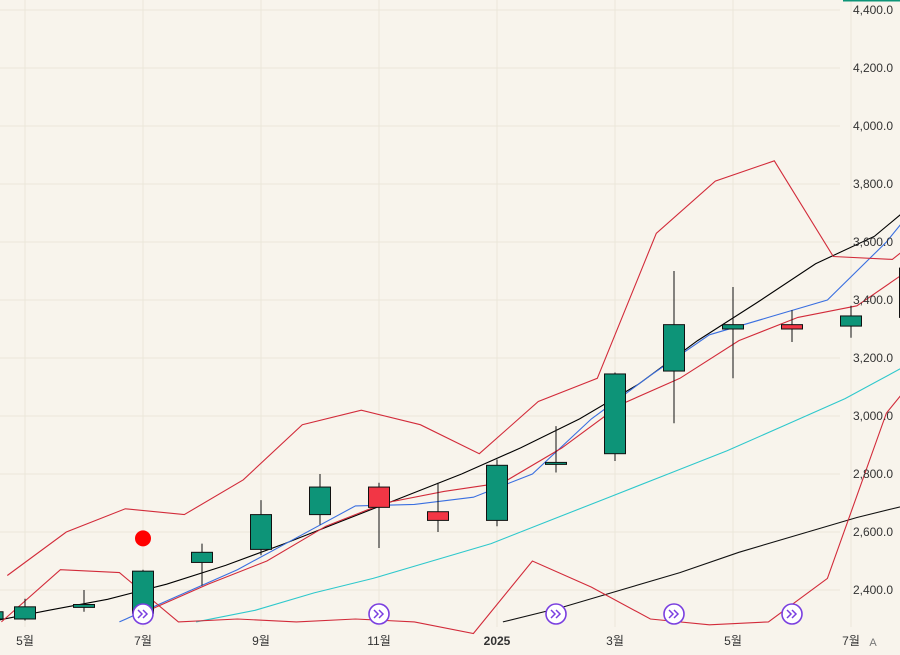  I want to click on y-tick-label: 4,200.0, so click(873, 68).